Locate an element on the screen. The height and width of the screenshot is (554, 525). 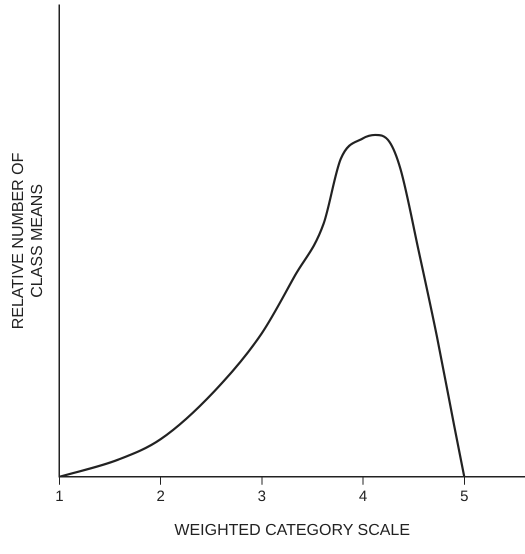
x-tick-label: 2 is located at coordinates (160, 496).